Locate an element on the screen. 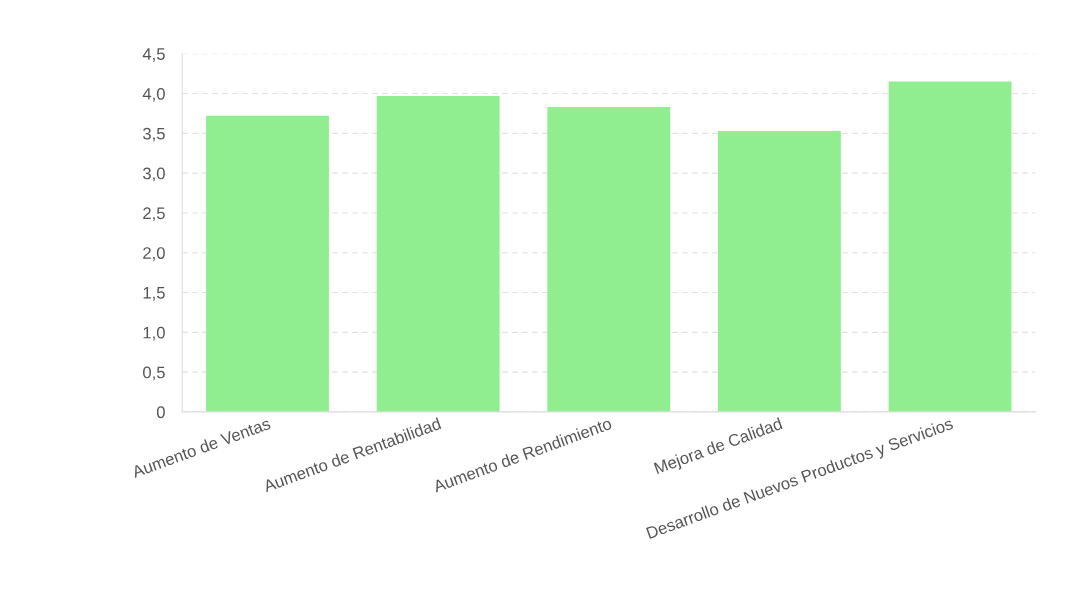  y-tick-label: 2,0 is located at coordinates (154, 254).